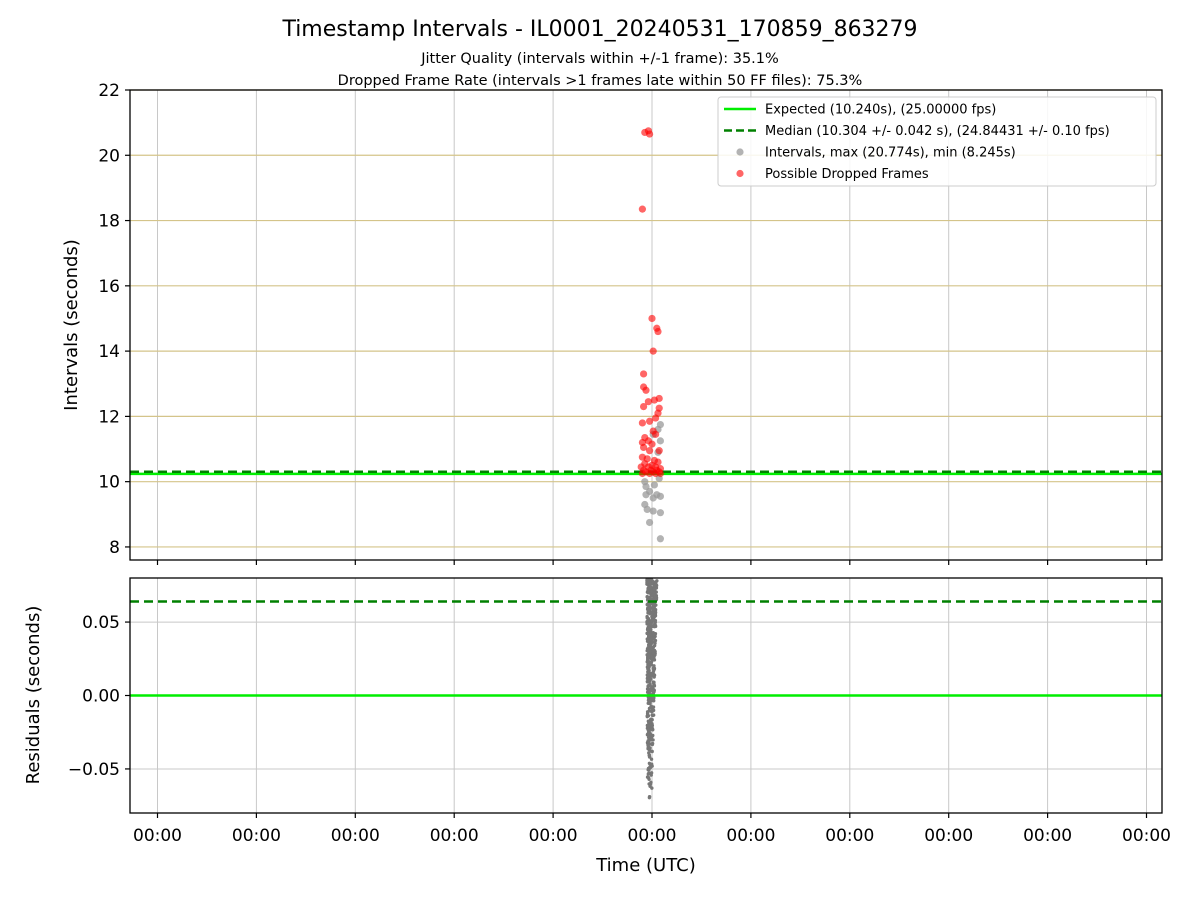 The height and width of the screenshot is (900, 1200). I want to click on bottom-y-tick-label: 0.00, so click(101, 697).